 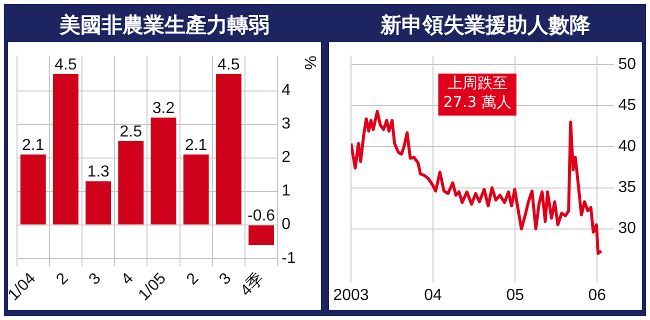 I want to click on data-label: 3.2, so click(x=163, y=109).